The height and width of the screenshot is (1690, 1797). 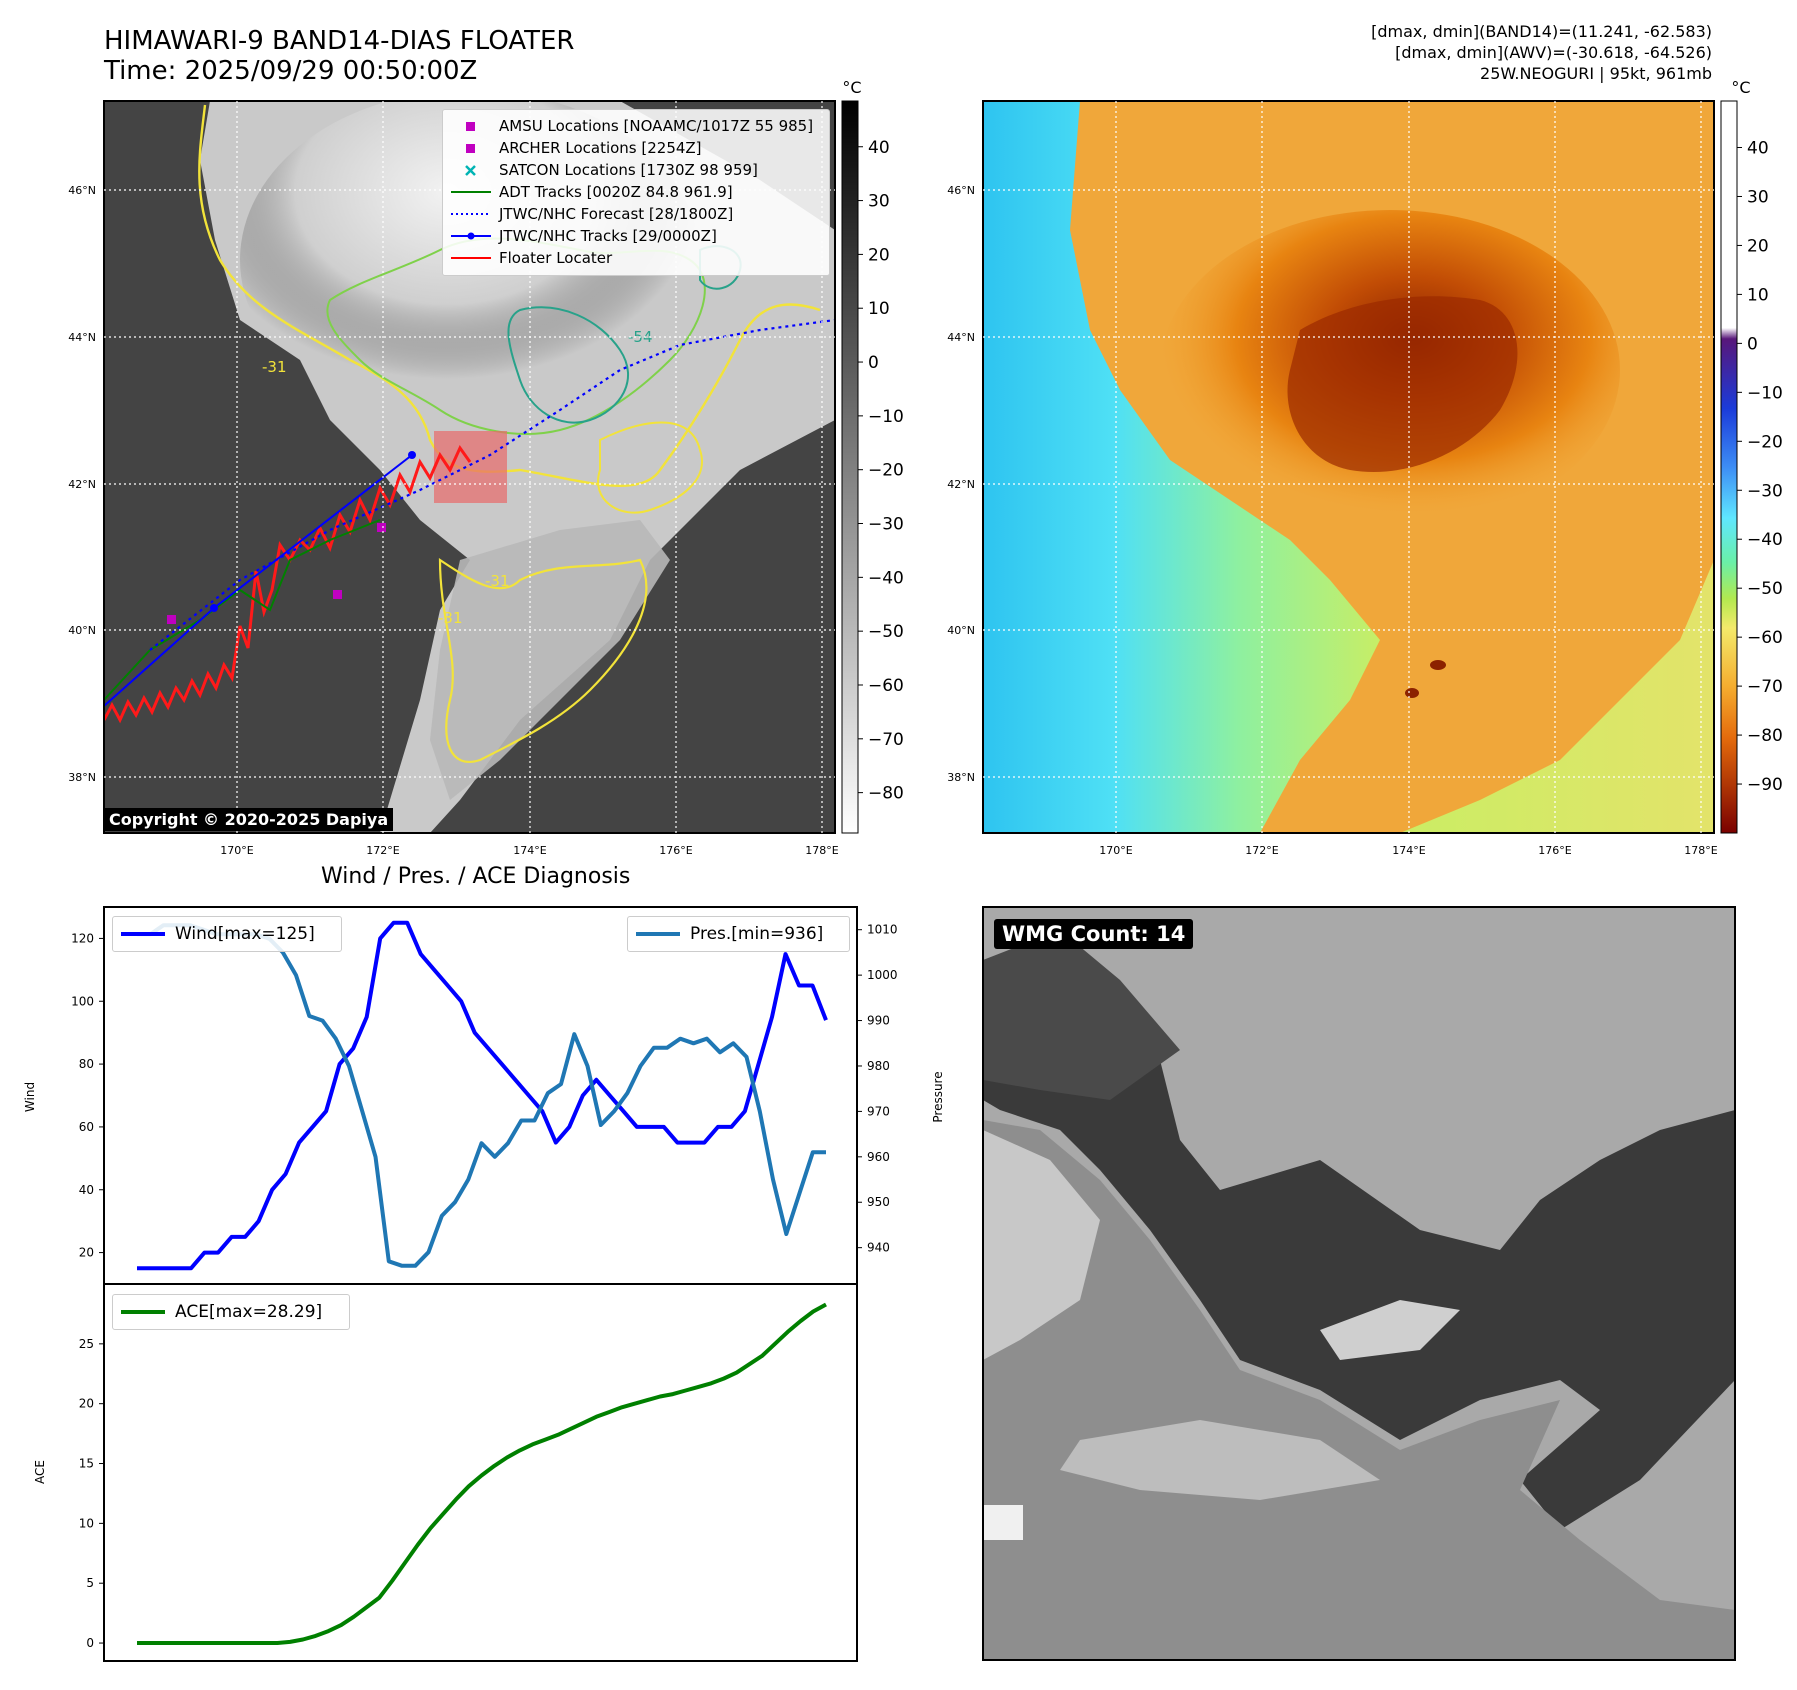 I want to click on pressure-legend-label: Pres.[min=936], so click(x=757, y=934).